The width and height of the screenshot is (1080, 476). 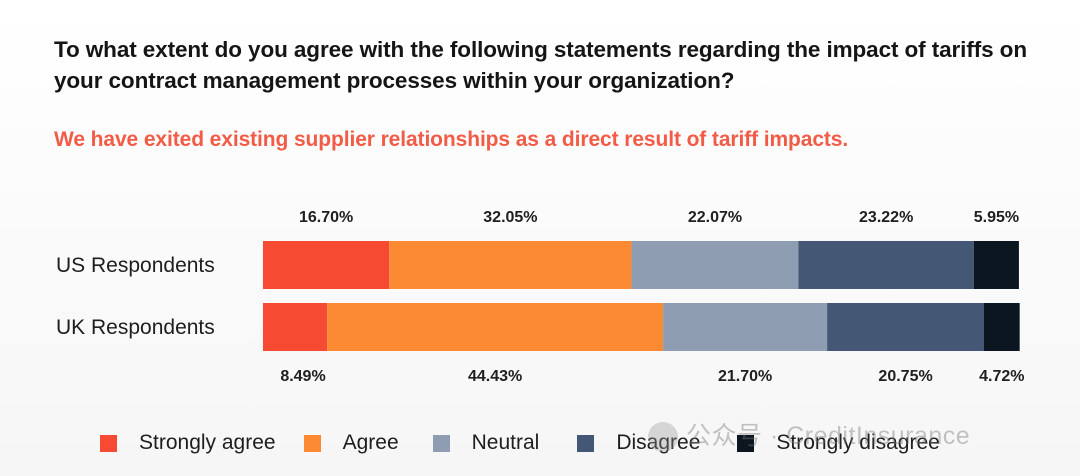 I want to click on legend-item-4: Strongly disagree, so click(x=838, y=443).